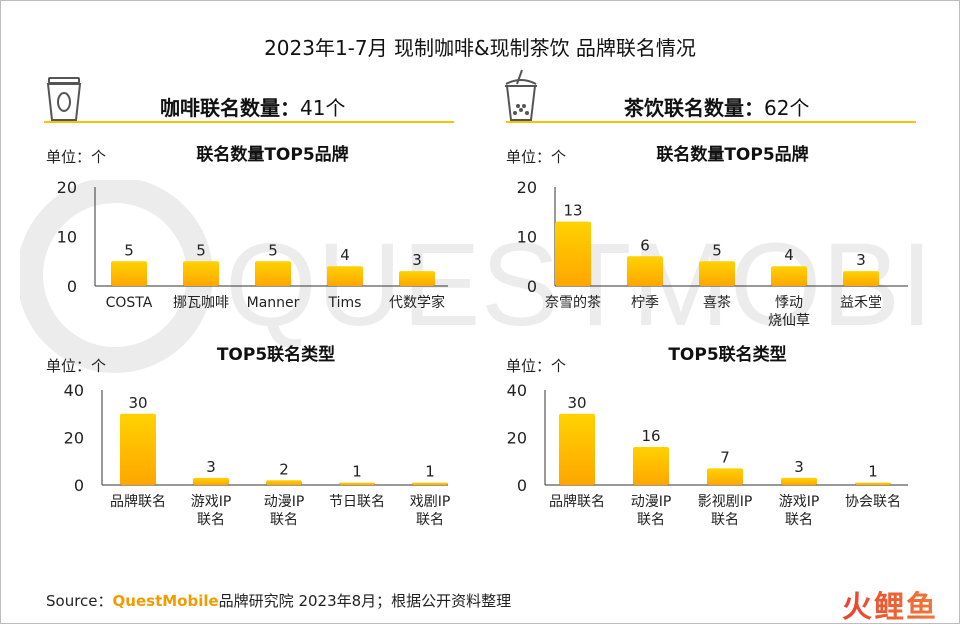  Describe the element at coordinates (789, 303) in the screenshot. I see `category-label: 悸动` at that location.